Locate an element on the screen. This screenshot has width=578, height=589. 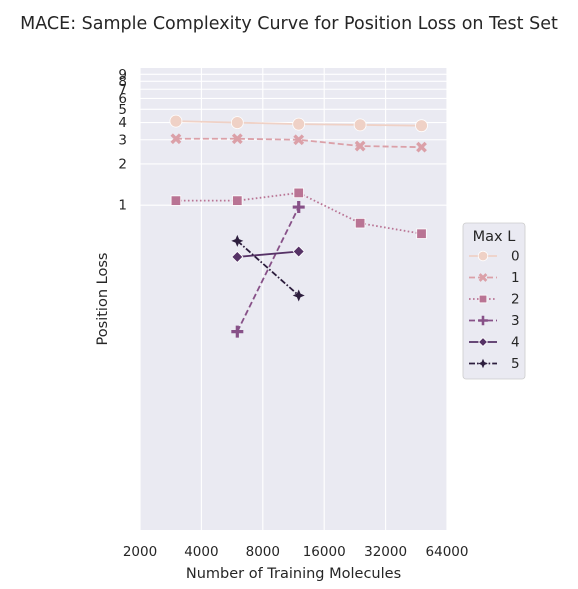
legend-label-5: 5 is located at coordinates (515, 364).